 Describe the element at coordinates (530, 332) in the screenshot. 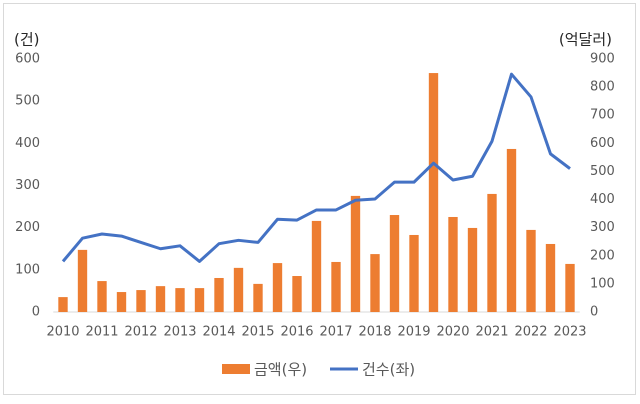

I see `x-tick-label: 2022` at that location.